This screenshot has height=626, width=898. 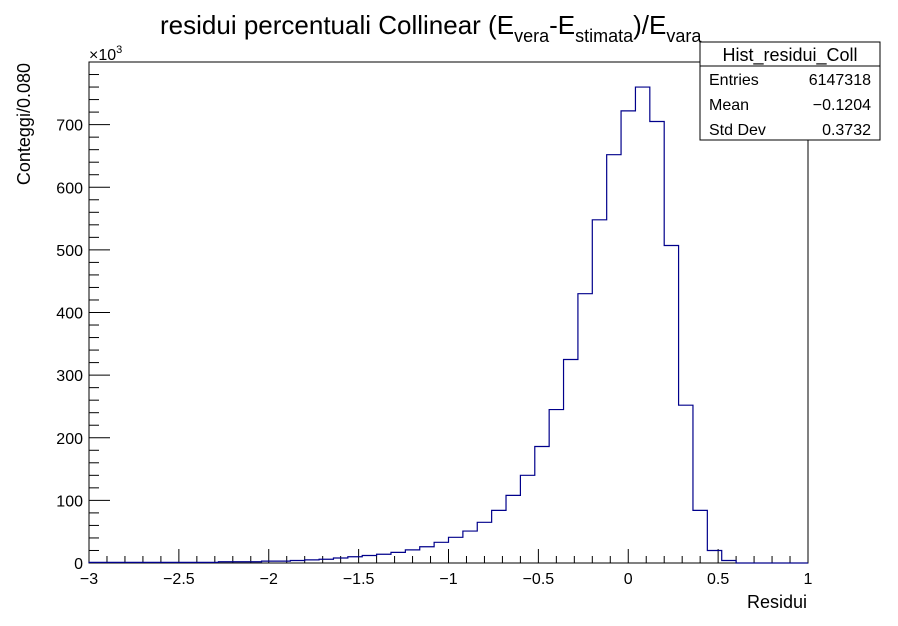 I want to click on y-multiplier: ×10³, so click(x=105, y=54).